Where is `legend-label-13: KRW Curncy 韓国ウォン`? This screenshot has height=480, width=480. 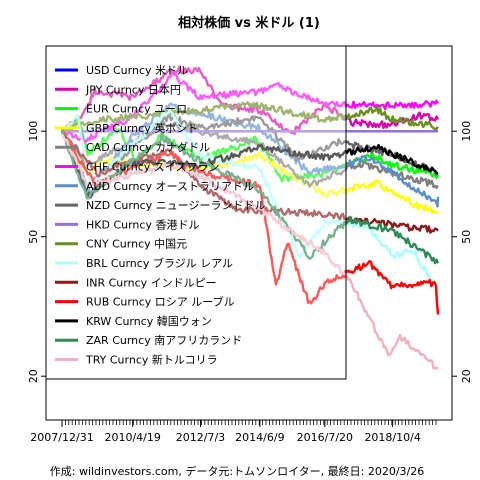
legend-label-13: KRW Curncy 韓国ウォン is located at coordinates (149, 321).